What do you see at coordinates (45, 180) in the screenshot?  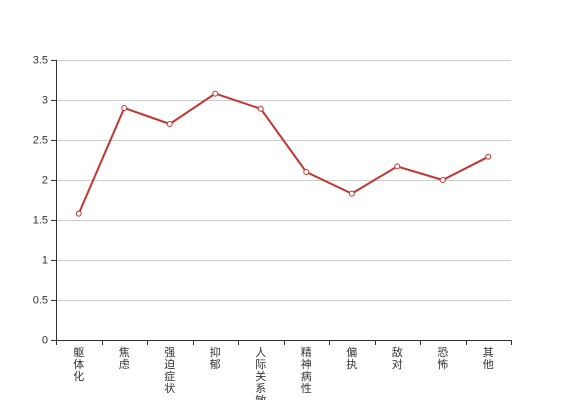 I see `y-tick-label: 2` at bounding box center [45, 180].